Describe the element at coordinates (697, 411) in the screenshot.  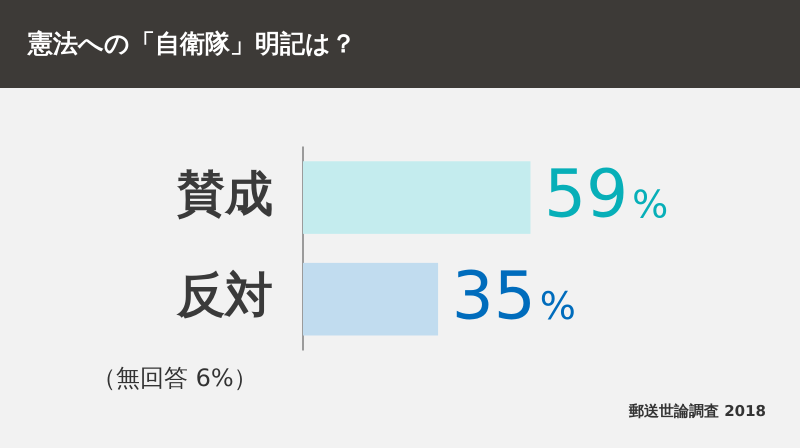
I see `text: 郵送世論調査 2018` at that location.